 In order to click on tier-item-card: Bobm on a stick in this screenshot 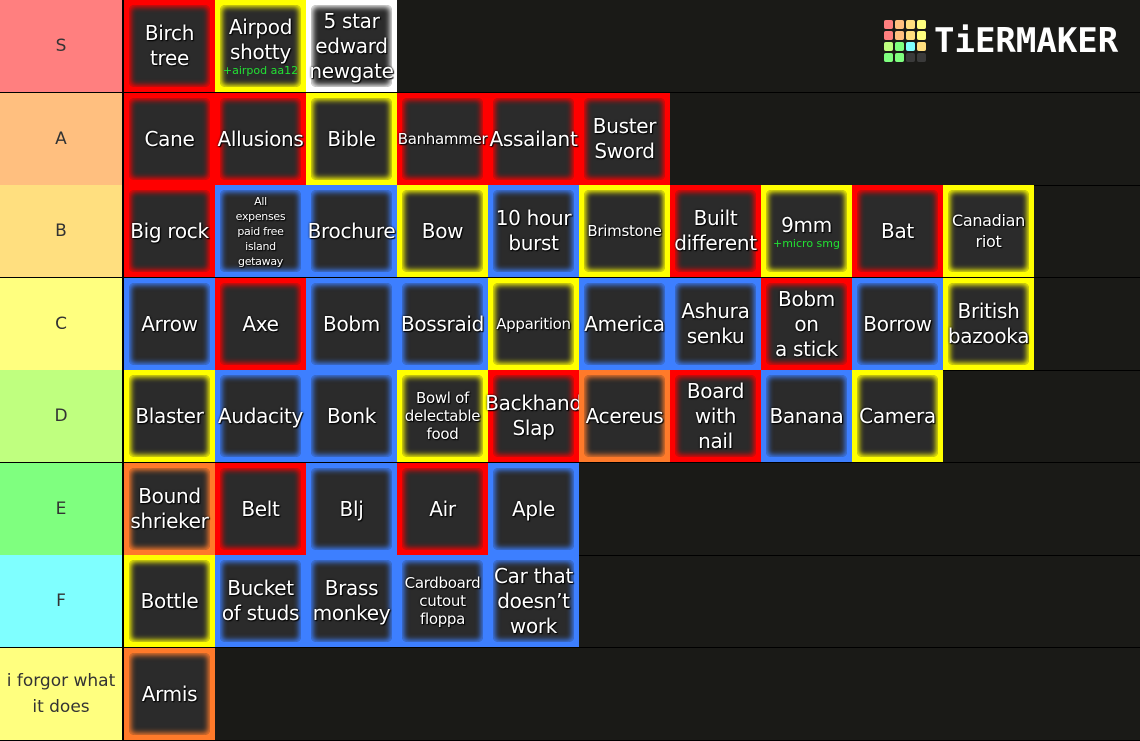, I will do `click(806, 324)`.